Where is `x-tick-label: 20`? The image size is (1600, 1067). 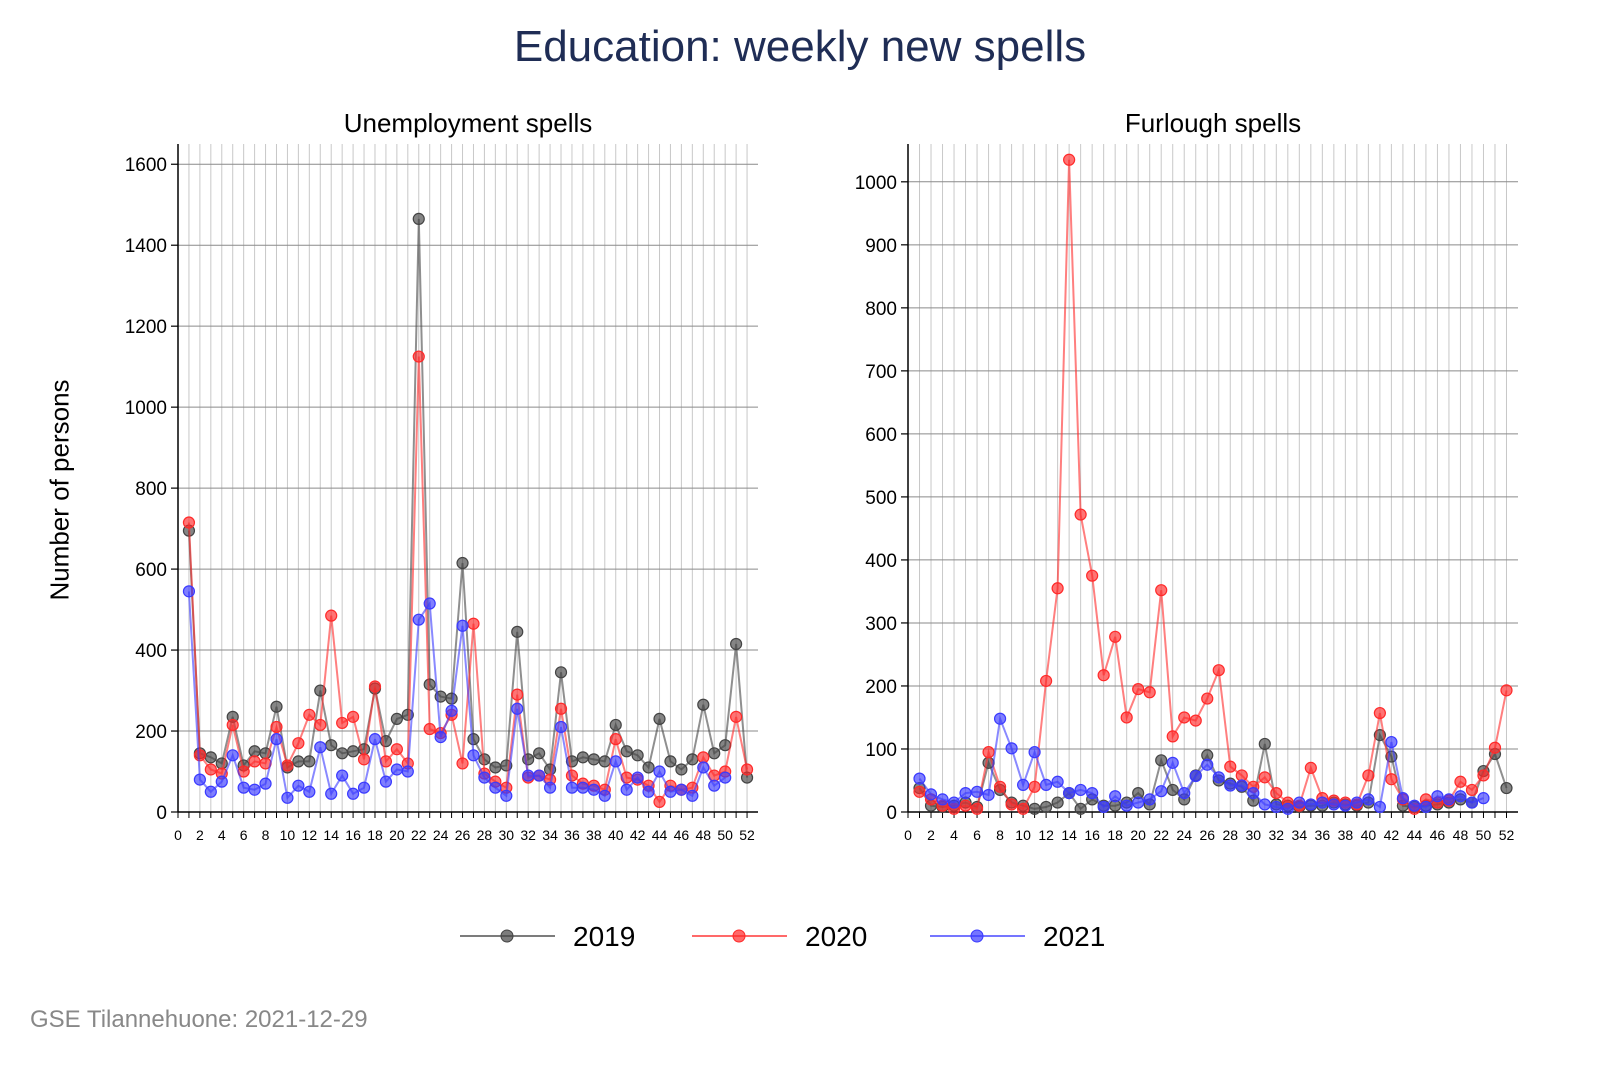 x-tick-label: 20 is located at coordinates (1138, 835).